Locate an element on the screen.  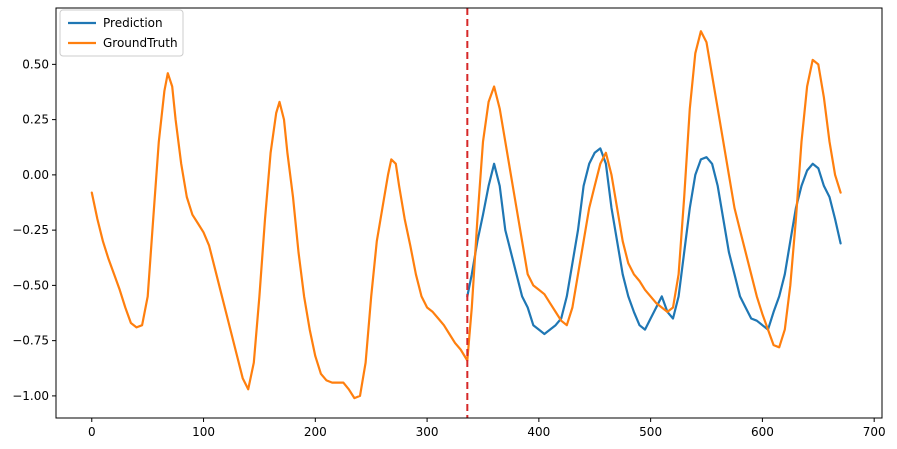
x-tick-label: 100 is located at coordinates (203, 432).